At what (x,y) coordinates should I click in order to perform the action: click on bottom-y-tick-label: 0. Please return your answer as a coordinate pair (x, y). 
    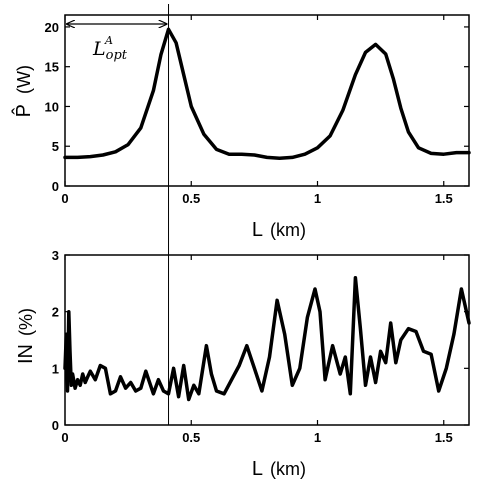
    Looking at the image, I should click on (55, 425).